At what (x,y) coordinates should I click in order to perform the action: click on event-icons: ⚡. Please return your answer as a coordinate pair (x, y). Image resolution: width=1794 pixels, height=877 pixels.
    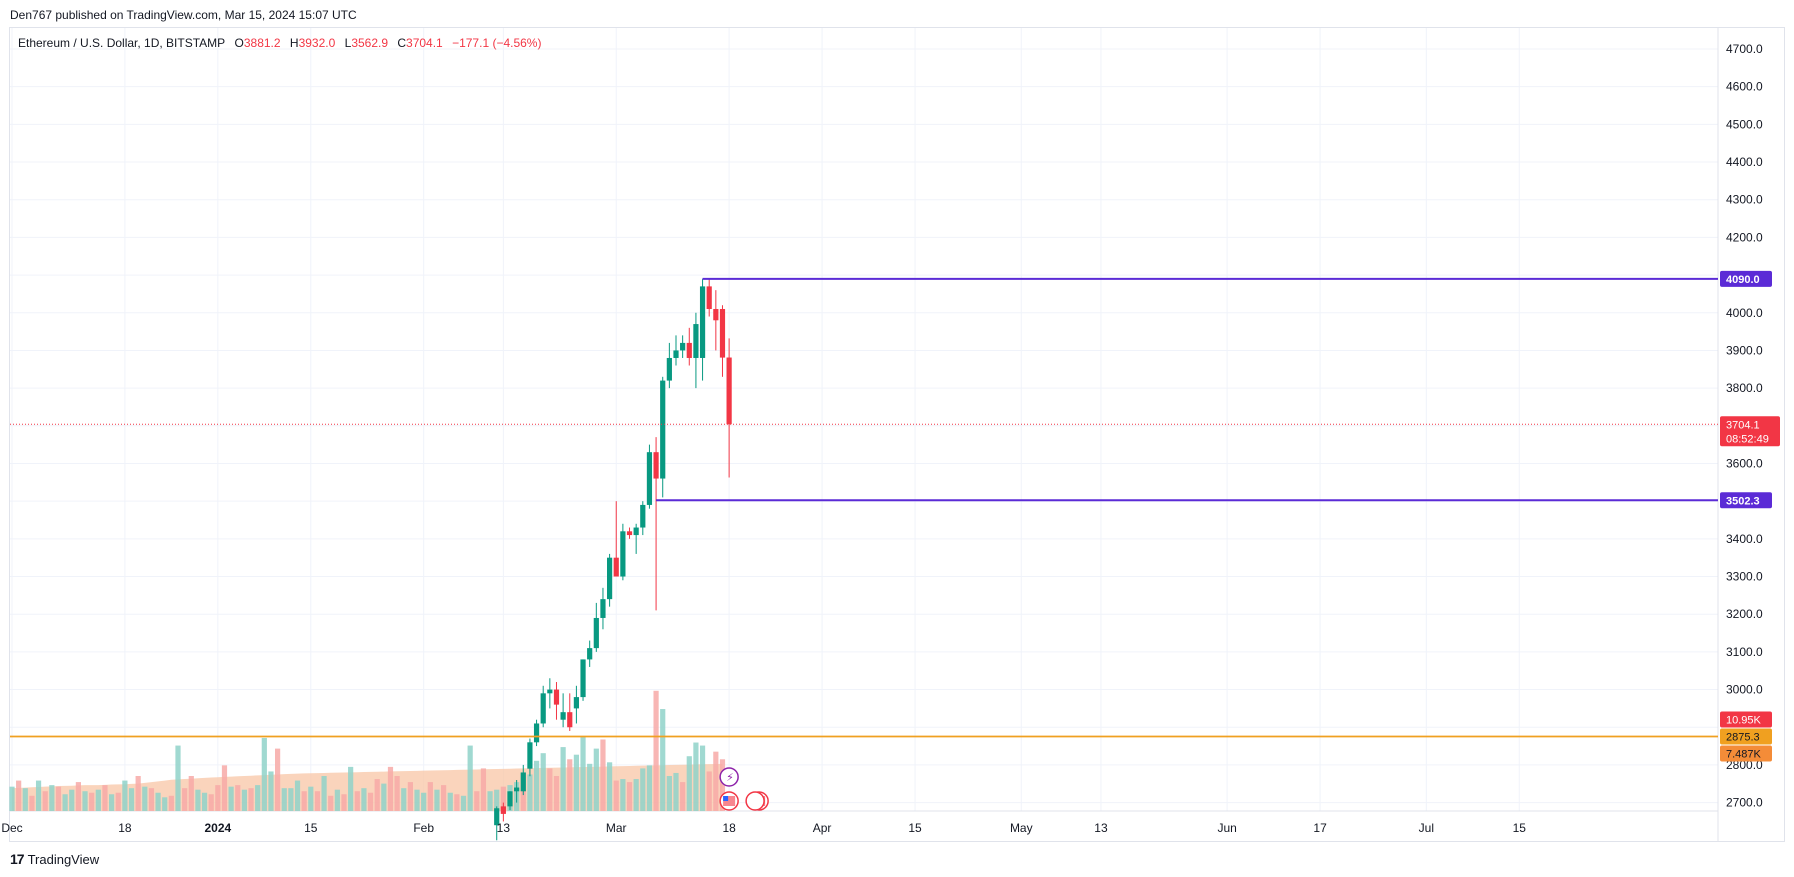
    Looking at the image, I should click on (744, 789).